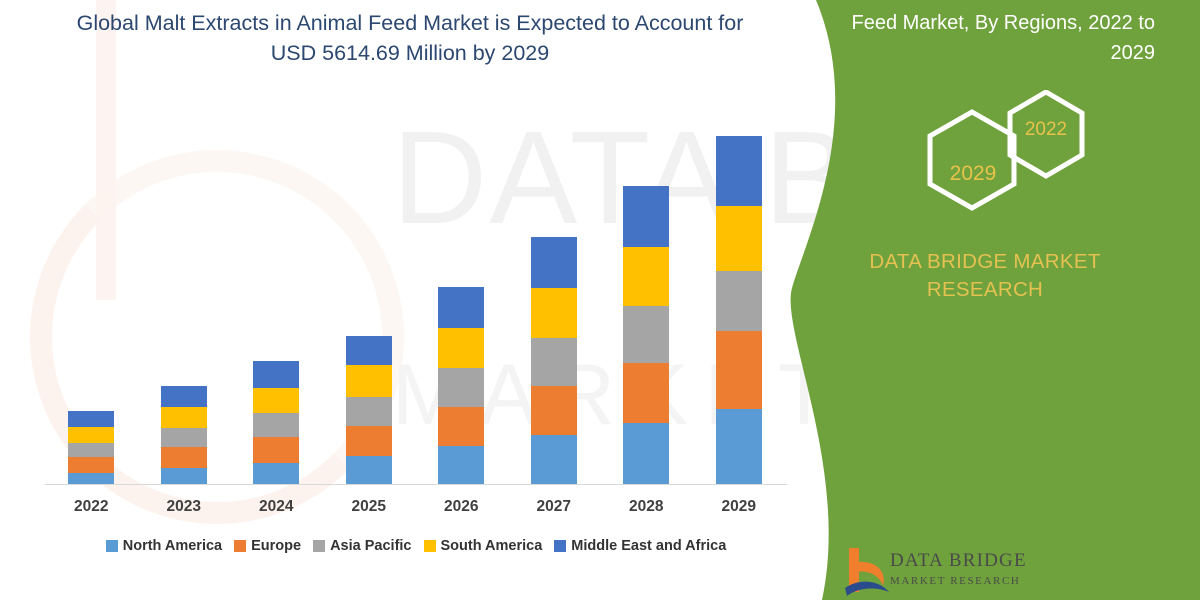 The width and height of the screenshot is (1200, 600). Describe the element at coordinates (553, 506) in the screenshot. I see `x-axis-tick-label: 2027` at that location.